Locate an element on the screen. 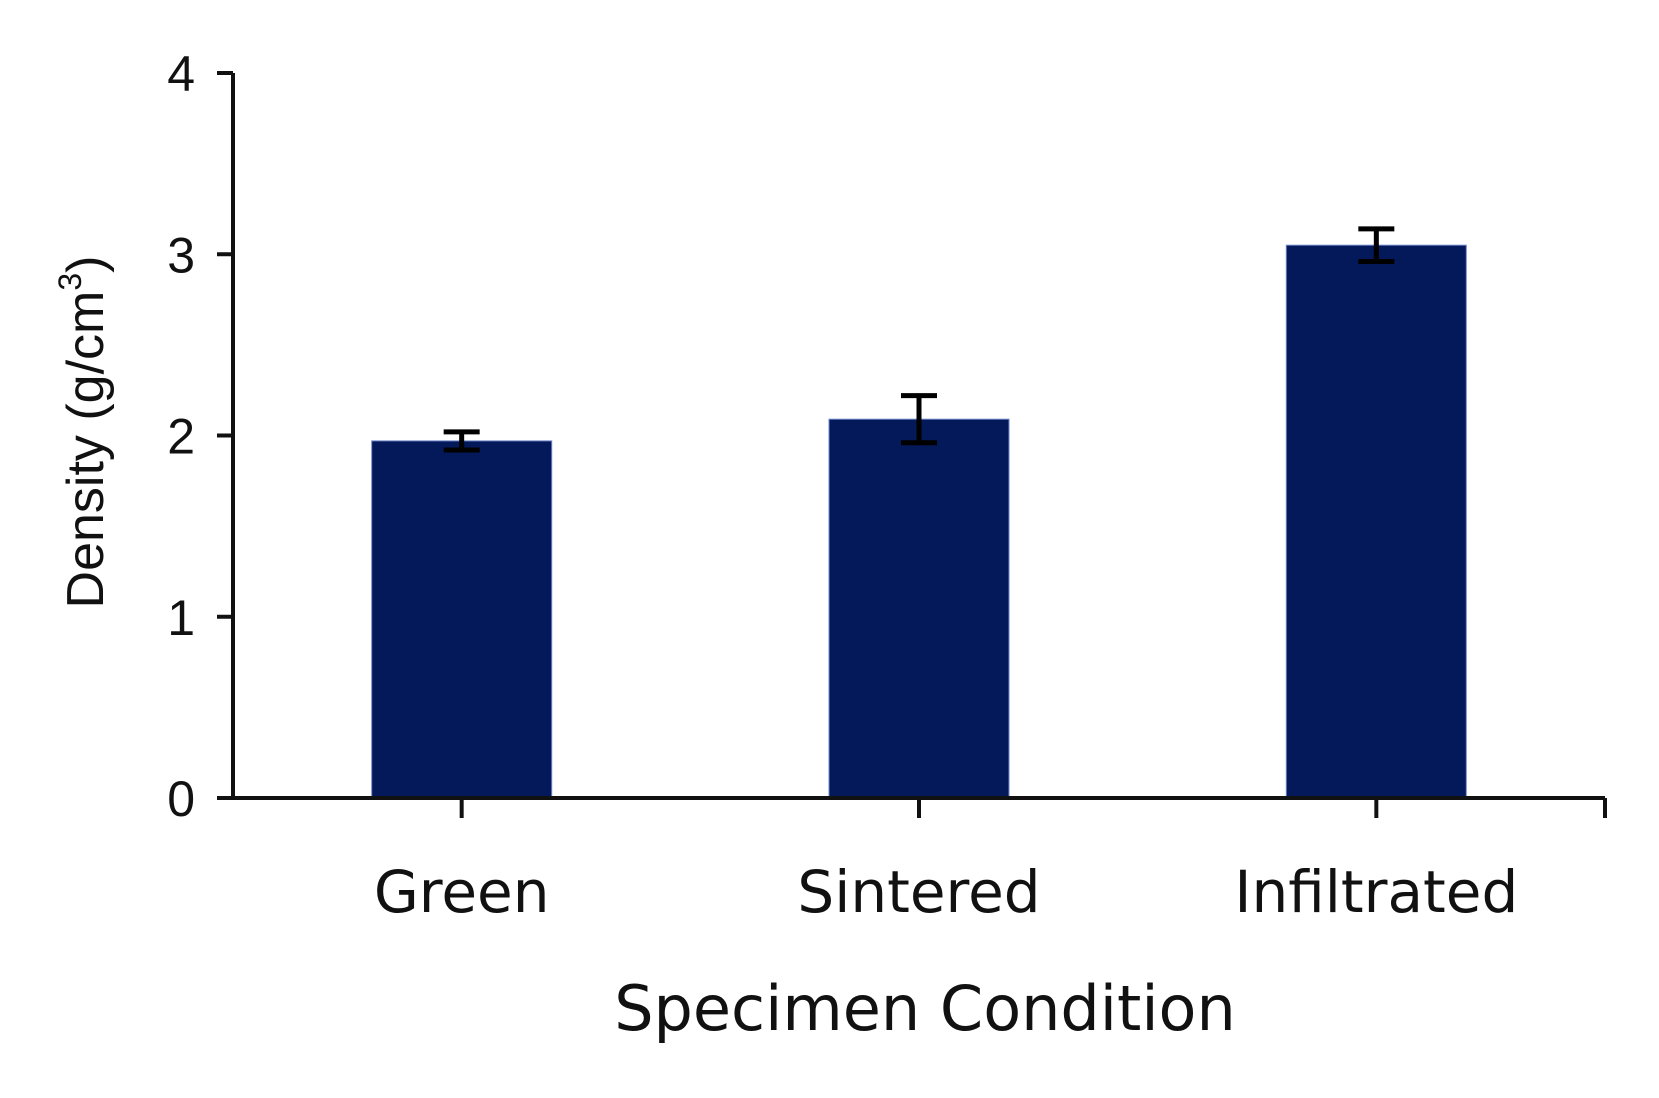 Image resolution: width=1659 pixels, height=1098 pixels. y-tick-labels: 0 1 2 3 4 is located at coordinates (181, 436).